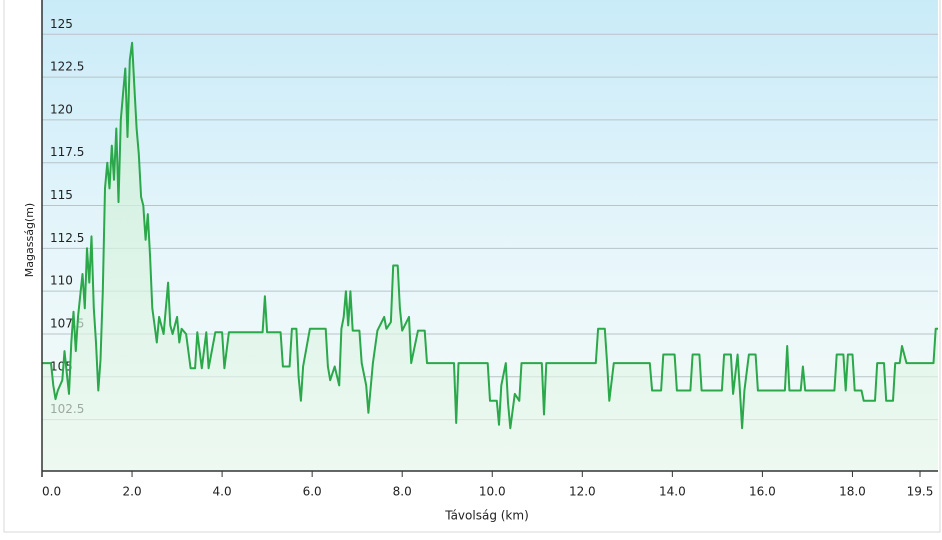 This screenshot has height=540, width=942. Describe the element at coordinates (51, 492) in the screenshot. I see `x-tick-label: 0.0` at that location.